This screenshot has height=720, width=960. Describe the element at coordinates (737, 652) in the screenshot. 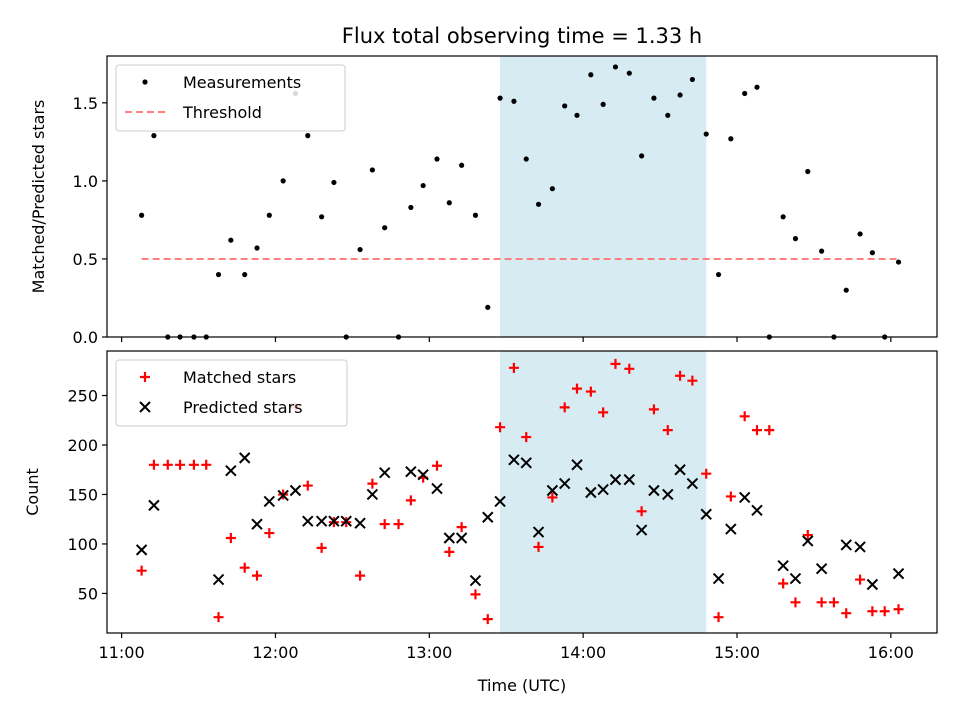

I see `x-tick-label: 15:00` at that location.